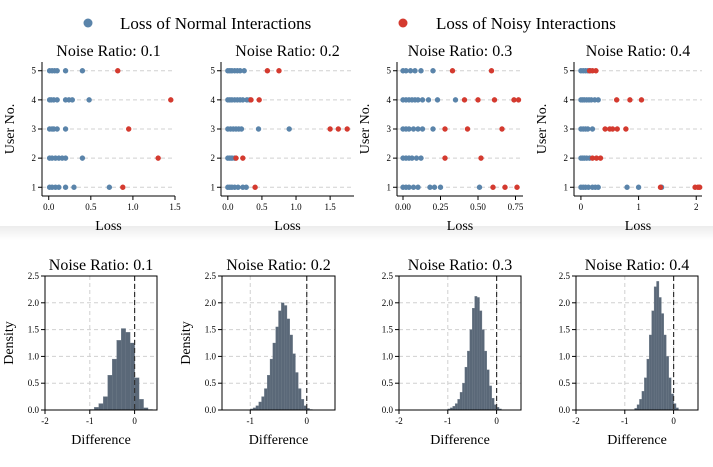 The height and width of the screenshot is (467, 713). Describe the element at coordinates (403, 207) in the screenshot. I see `x-tick-label: 0.00` at that location.